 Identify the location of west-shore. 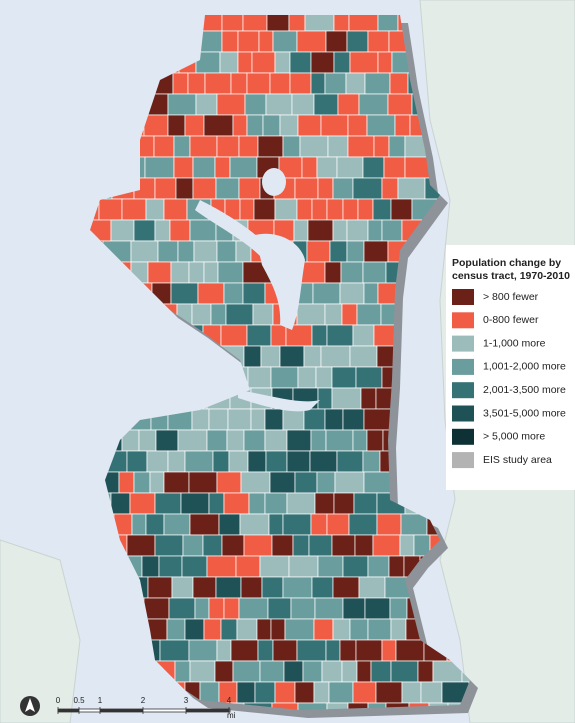
(40, 631).